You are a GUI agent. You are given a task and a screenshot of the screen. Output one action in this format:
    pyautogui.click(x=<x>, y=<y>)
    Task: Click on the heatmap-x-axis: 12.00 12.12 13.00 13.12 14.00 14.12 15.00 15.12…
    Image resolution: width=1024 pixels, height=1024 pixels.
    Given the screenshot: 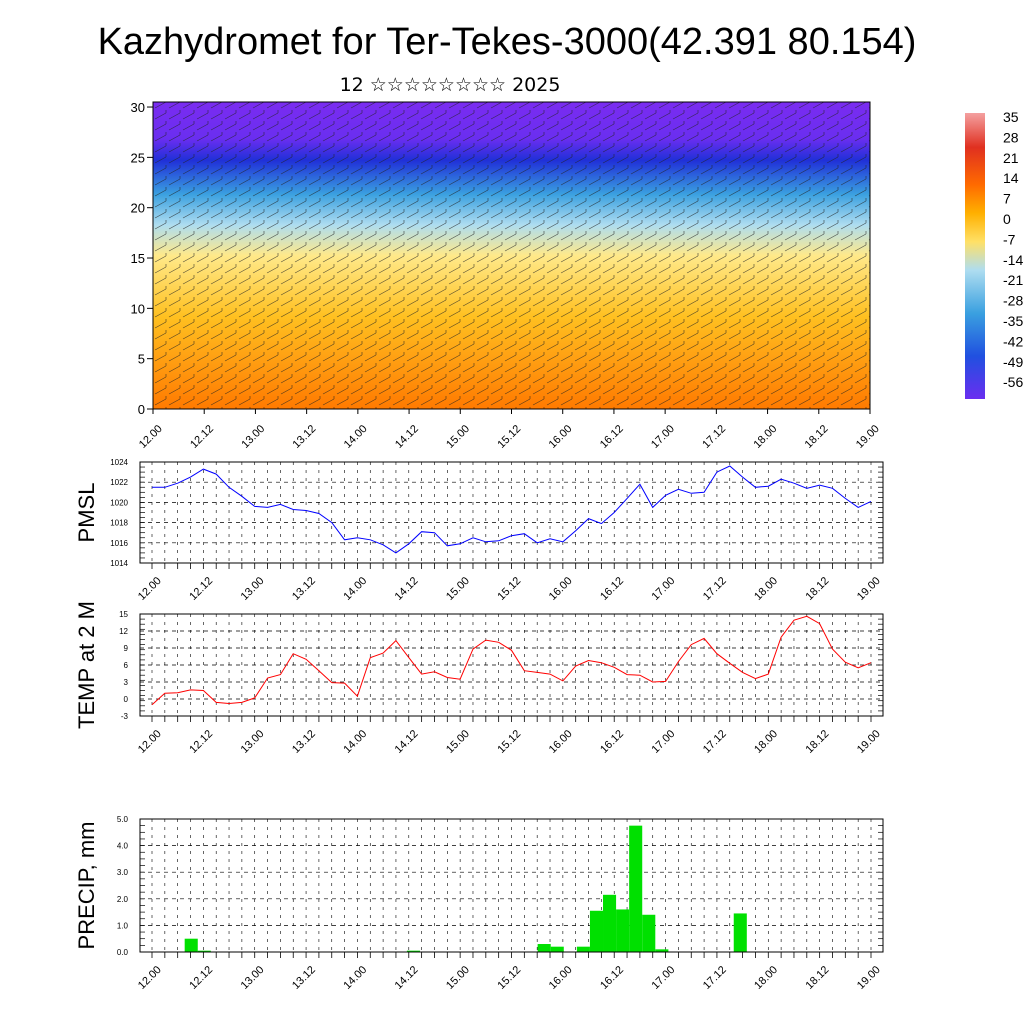 What is the action you would take?
    pyautogui.click(x=509, y=430)
    